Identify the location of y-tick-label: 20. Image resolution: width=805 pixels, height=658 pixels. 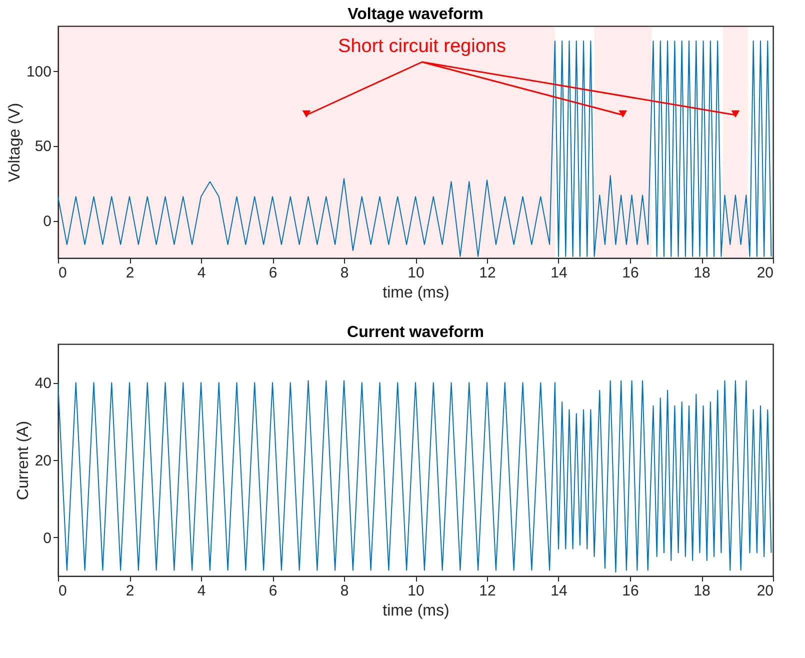
(43, 461).